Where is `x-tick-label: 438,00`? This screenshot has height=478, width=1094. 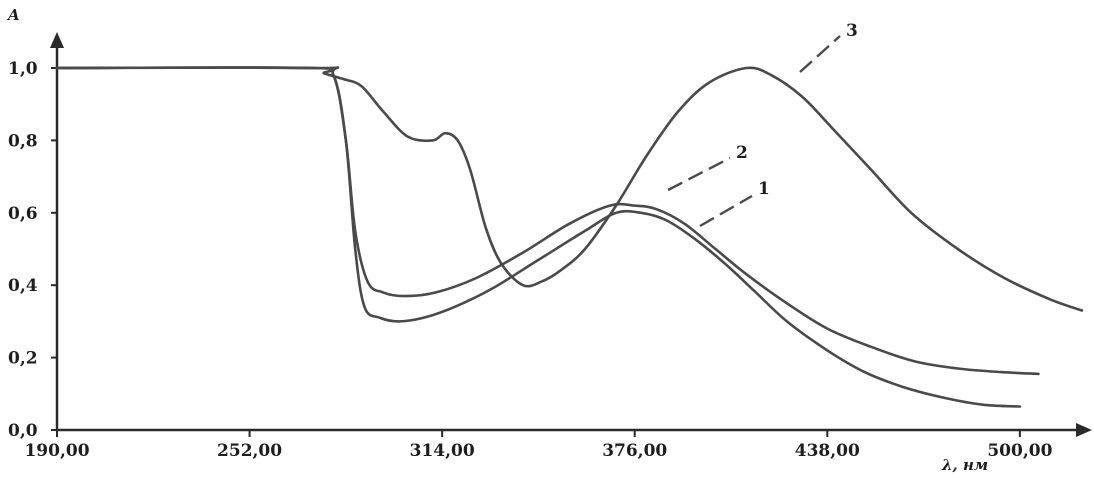 x-tick-label: 438,00 is located at coordinates (827, 451).